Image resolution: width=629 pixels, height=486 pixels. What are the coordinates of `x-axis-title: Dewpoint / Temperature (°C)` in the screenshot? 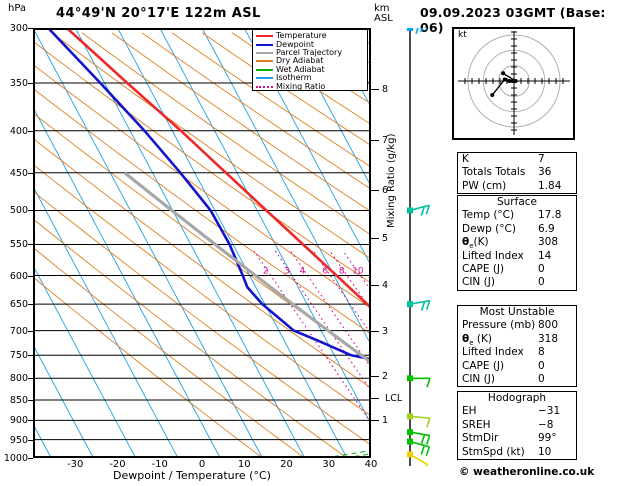 It's located at (192, 475).